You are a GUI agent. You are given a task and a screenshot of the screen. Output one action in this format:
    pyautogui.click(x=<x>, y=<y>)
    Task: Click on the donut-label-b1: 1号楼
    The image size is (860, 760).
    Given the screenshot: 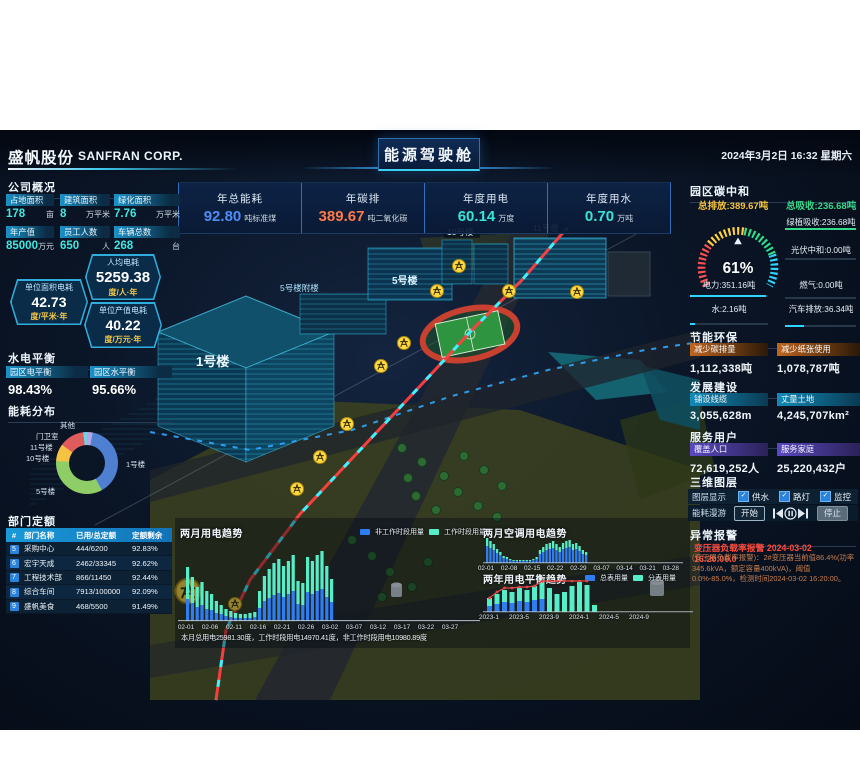 What is the action you would take?
    pyautogui.click(x=136, y=464)
    